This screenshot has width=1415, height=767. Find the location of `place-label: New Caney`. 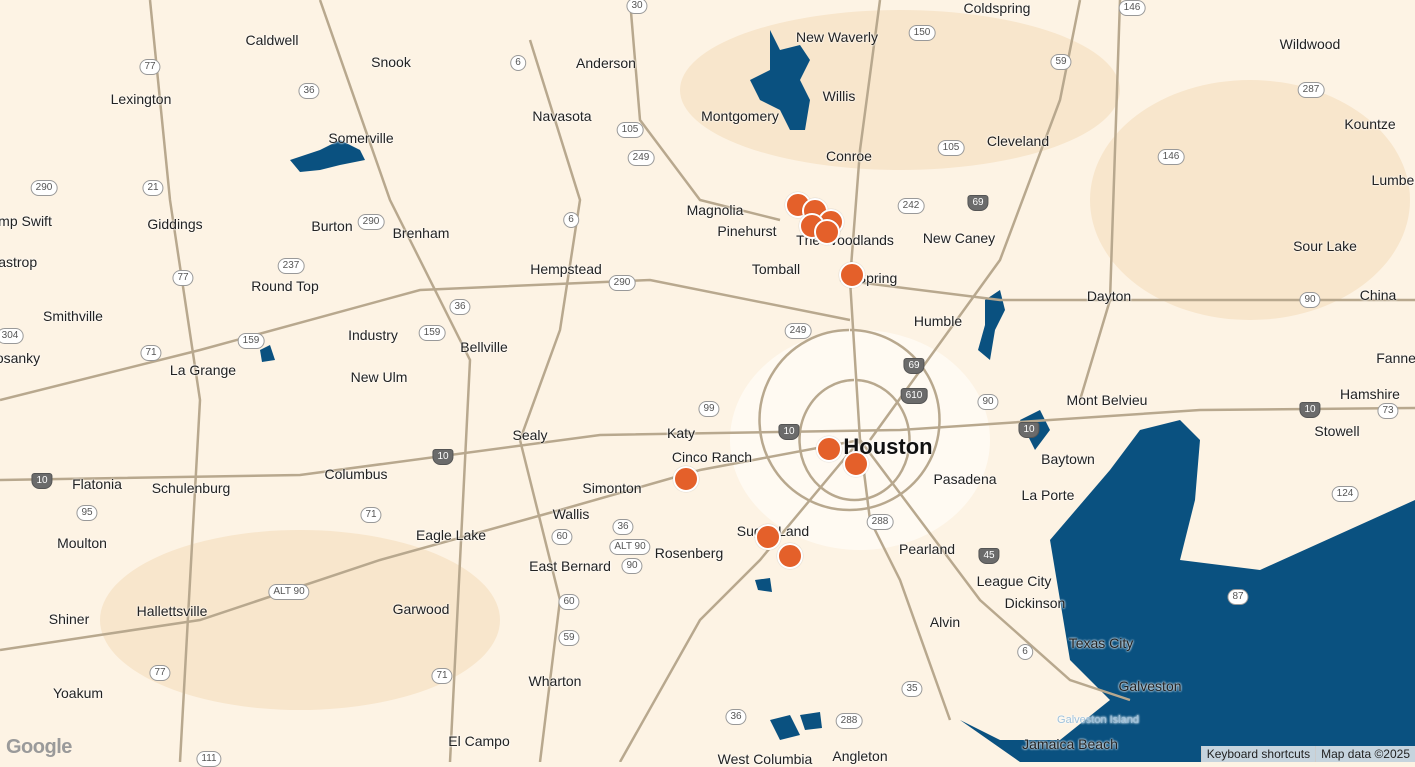

place-label: New Caney is located at coordinates (959, 238).